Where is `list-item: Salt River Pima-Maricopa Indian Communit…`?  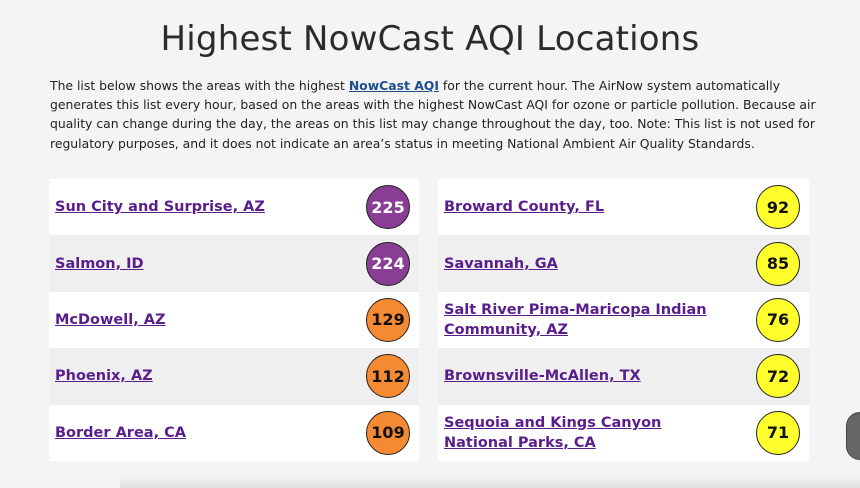
list-item: Salt River Pima-Maricopa Indian Communit… is located at coordinates (623, 320).